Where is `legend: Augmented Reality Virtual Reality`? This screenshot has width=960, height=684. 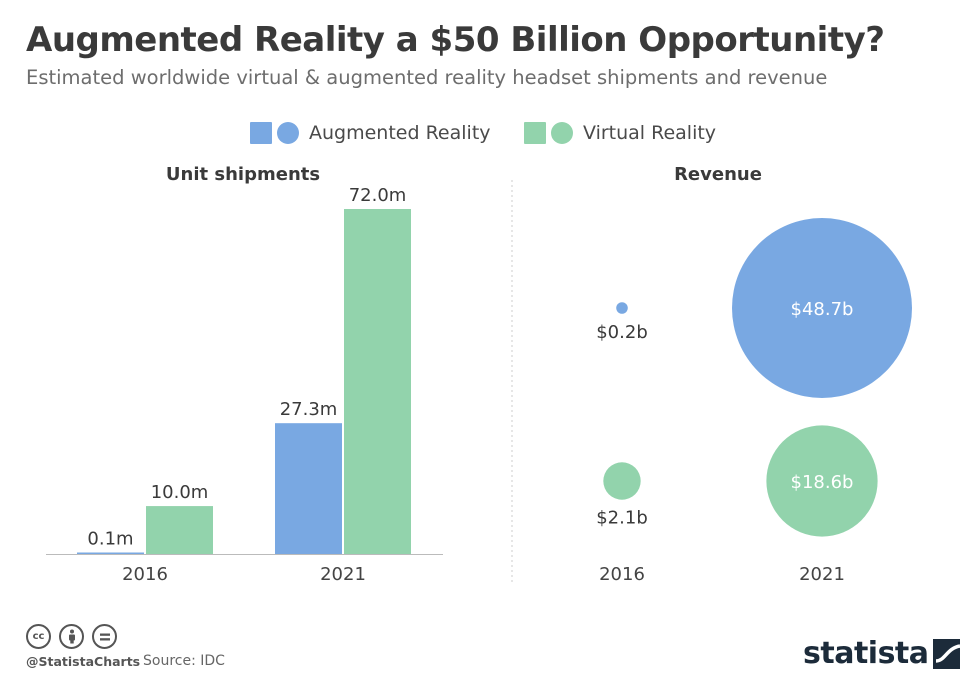
legend: Augmented Reality Virtual Reality is located at coordinates (480, 133).